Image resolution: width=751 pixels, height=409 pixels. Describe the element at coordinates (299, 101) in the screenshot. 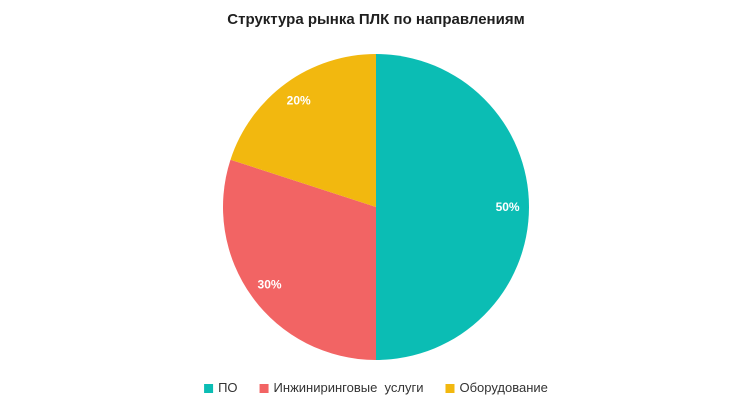

I see `slice-label-3: 20%` at that location.